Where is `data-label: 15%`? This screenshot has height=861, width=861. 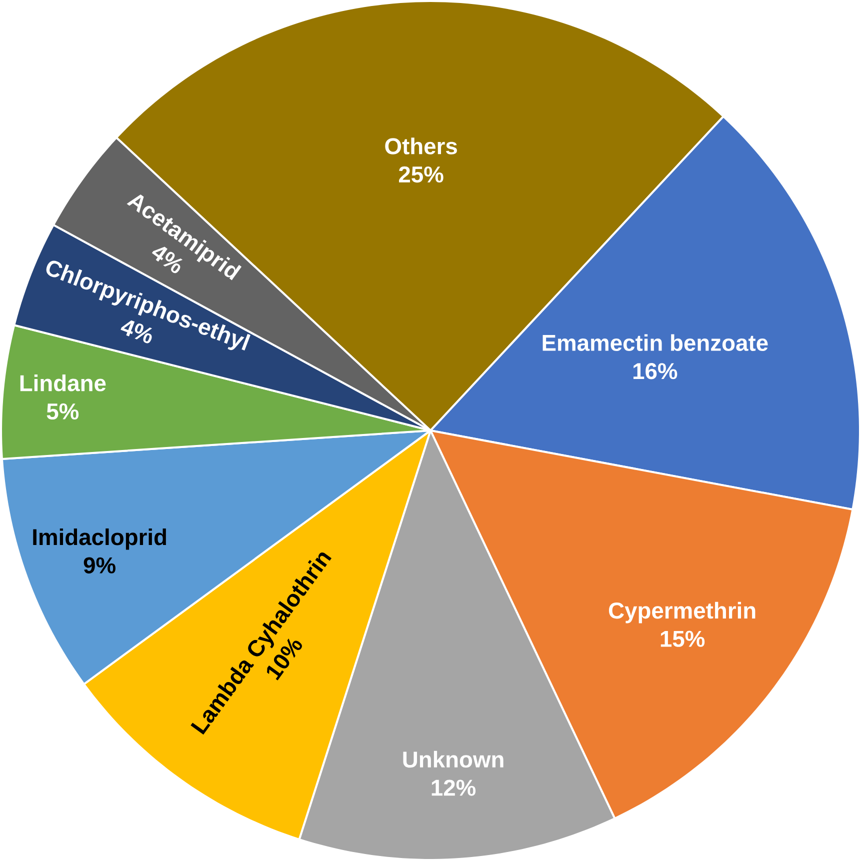
data-label: 15% is located at coordinates (682, 638).